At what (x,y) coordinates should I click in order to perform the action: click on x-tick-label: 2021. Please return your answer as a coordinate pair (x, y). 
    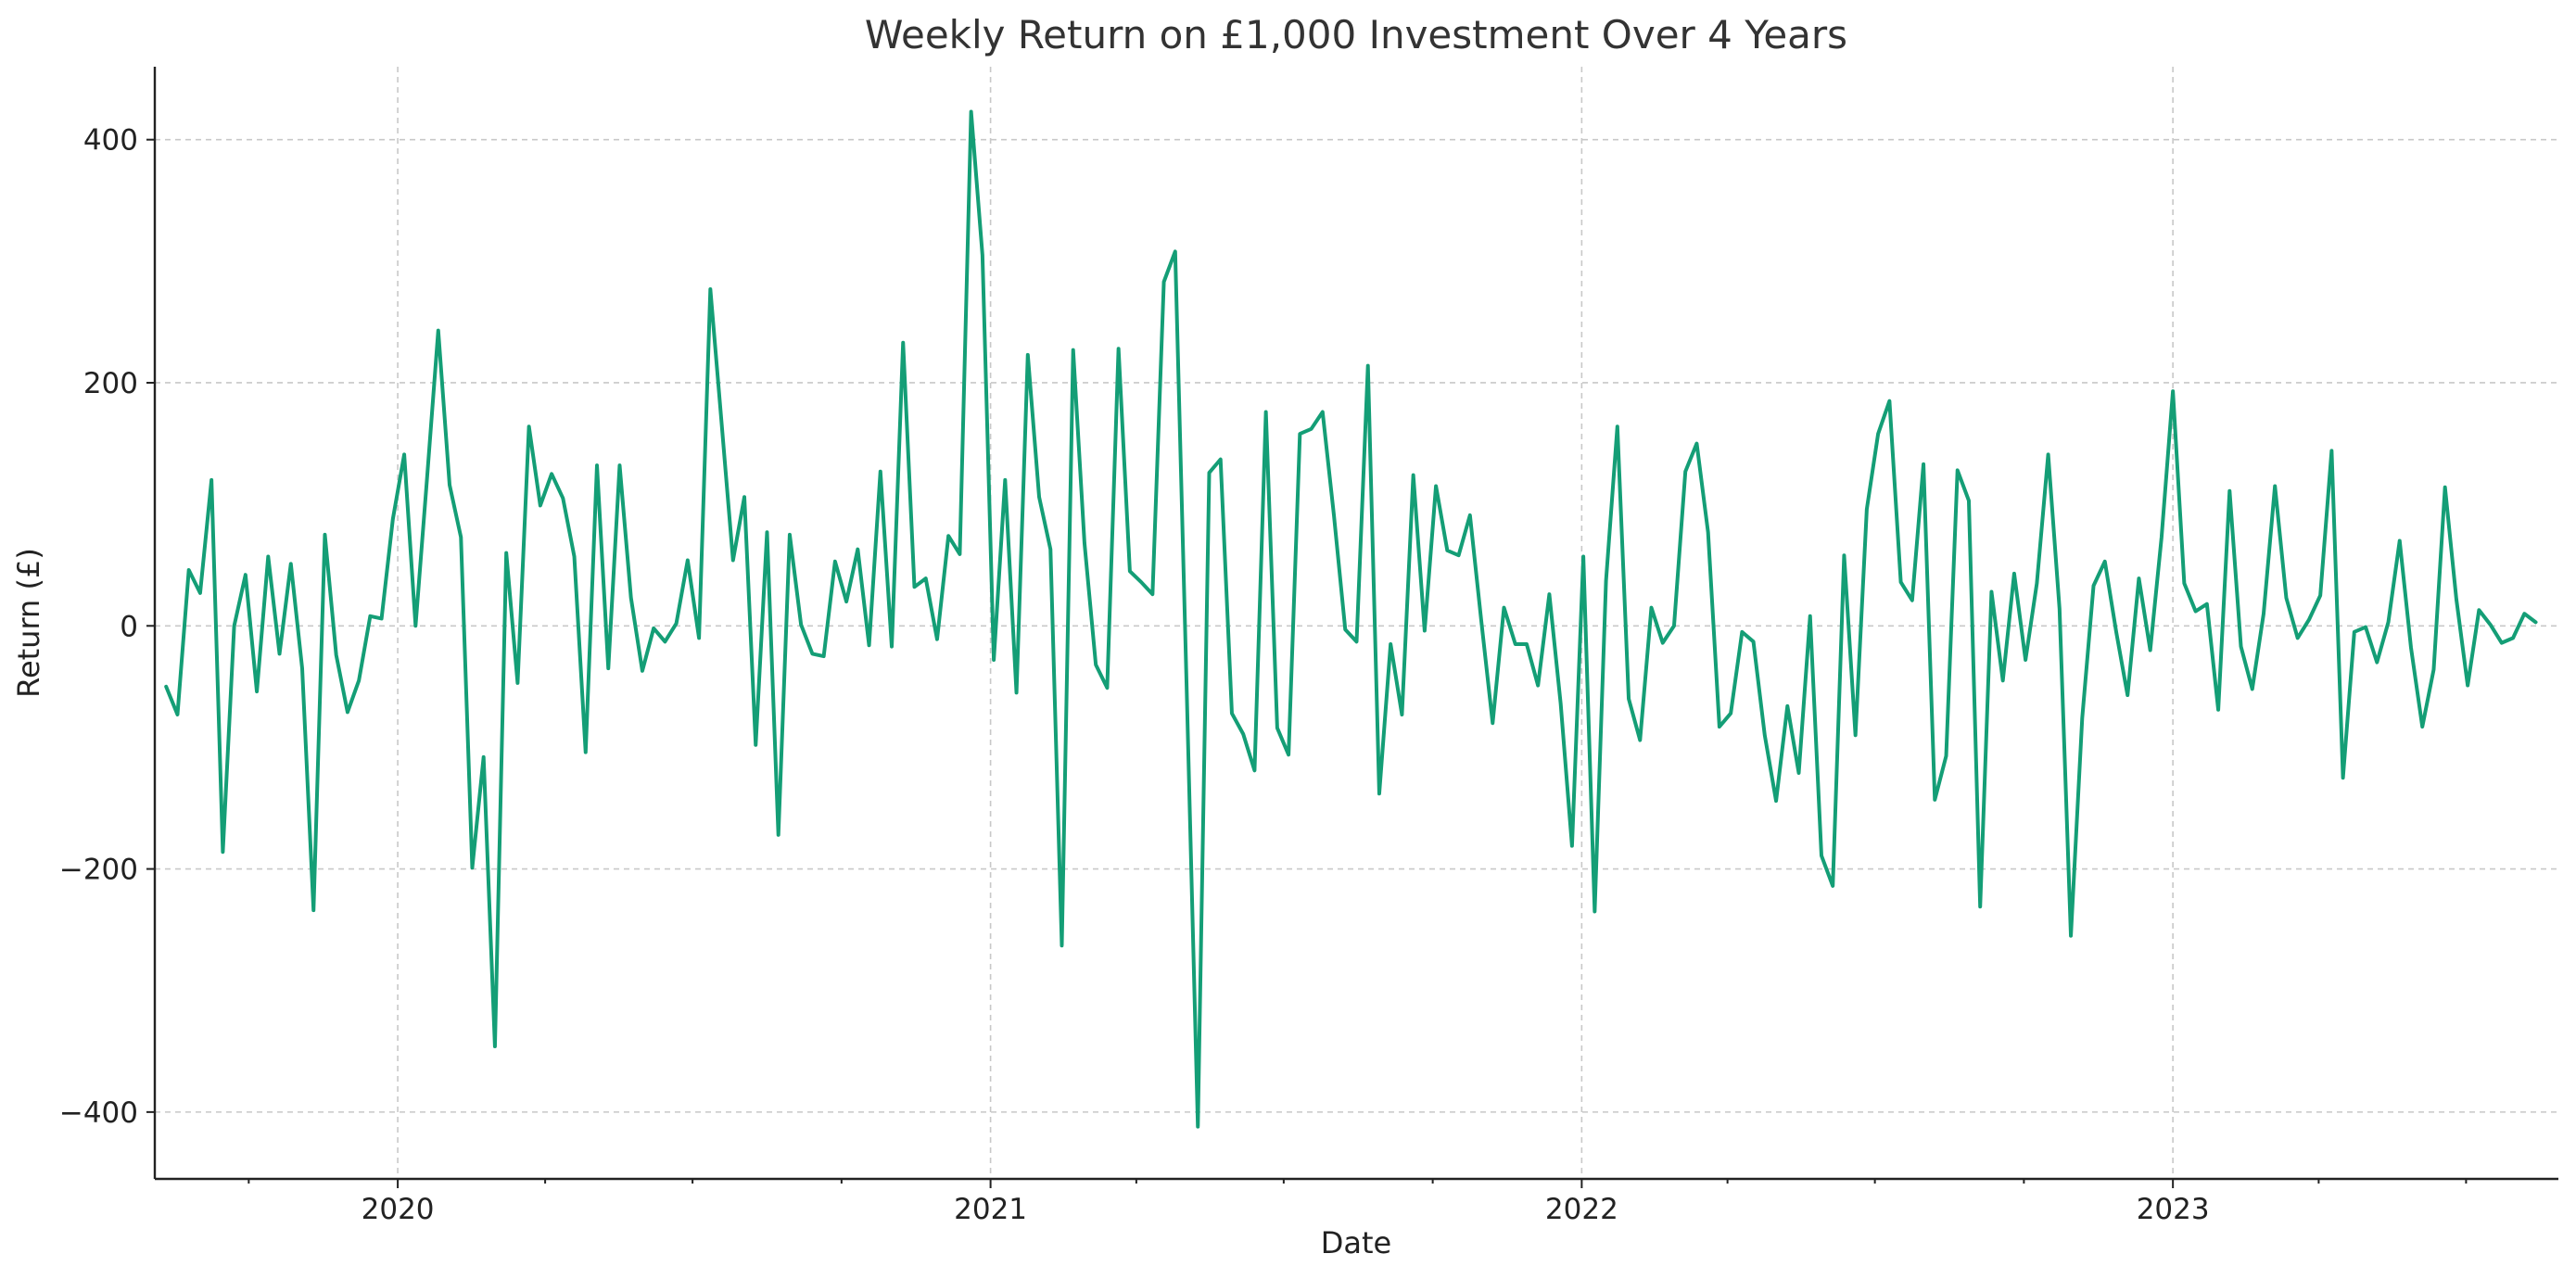
    Looking at the image, I should click on (990, 1209).